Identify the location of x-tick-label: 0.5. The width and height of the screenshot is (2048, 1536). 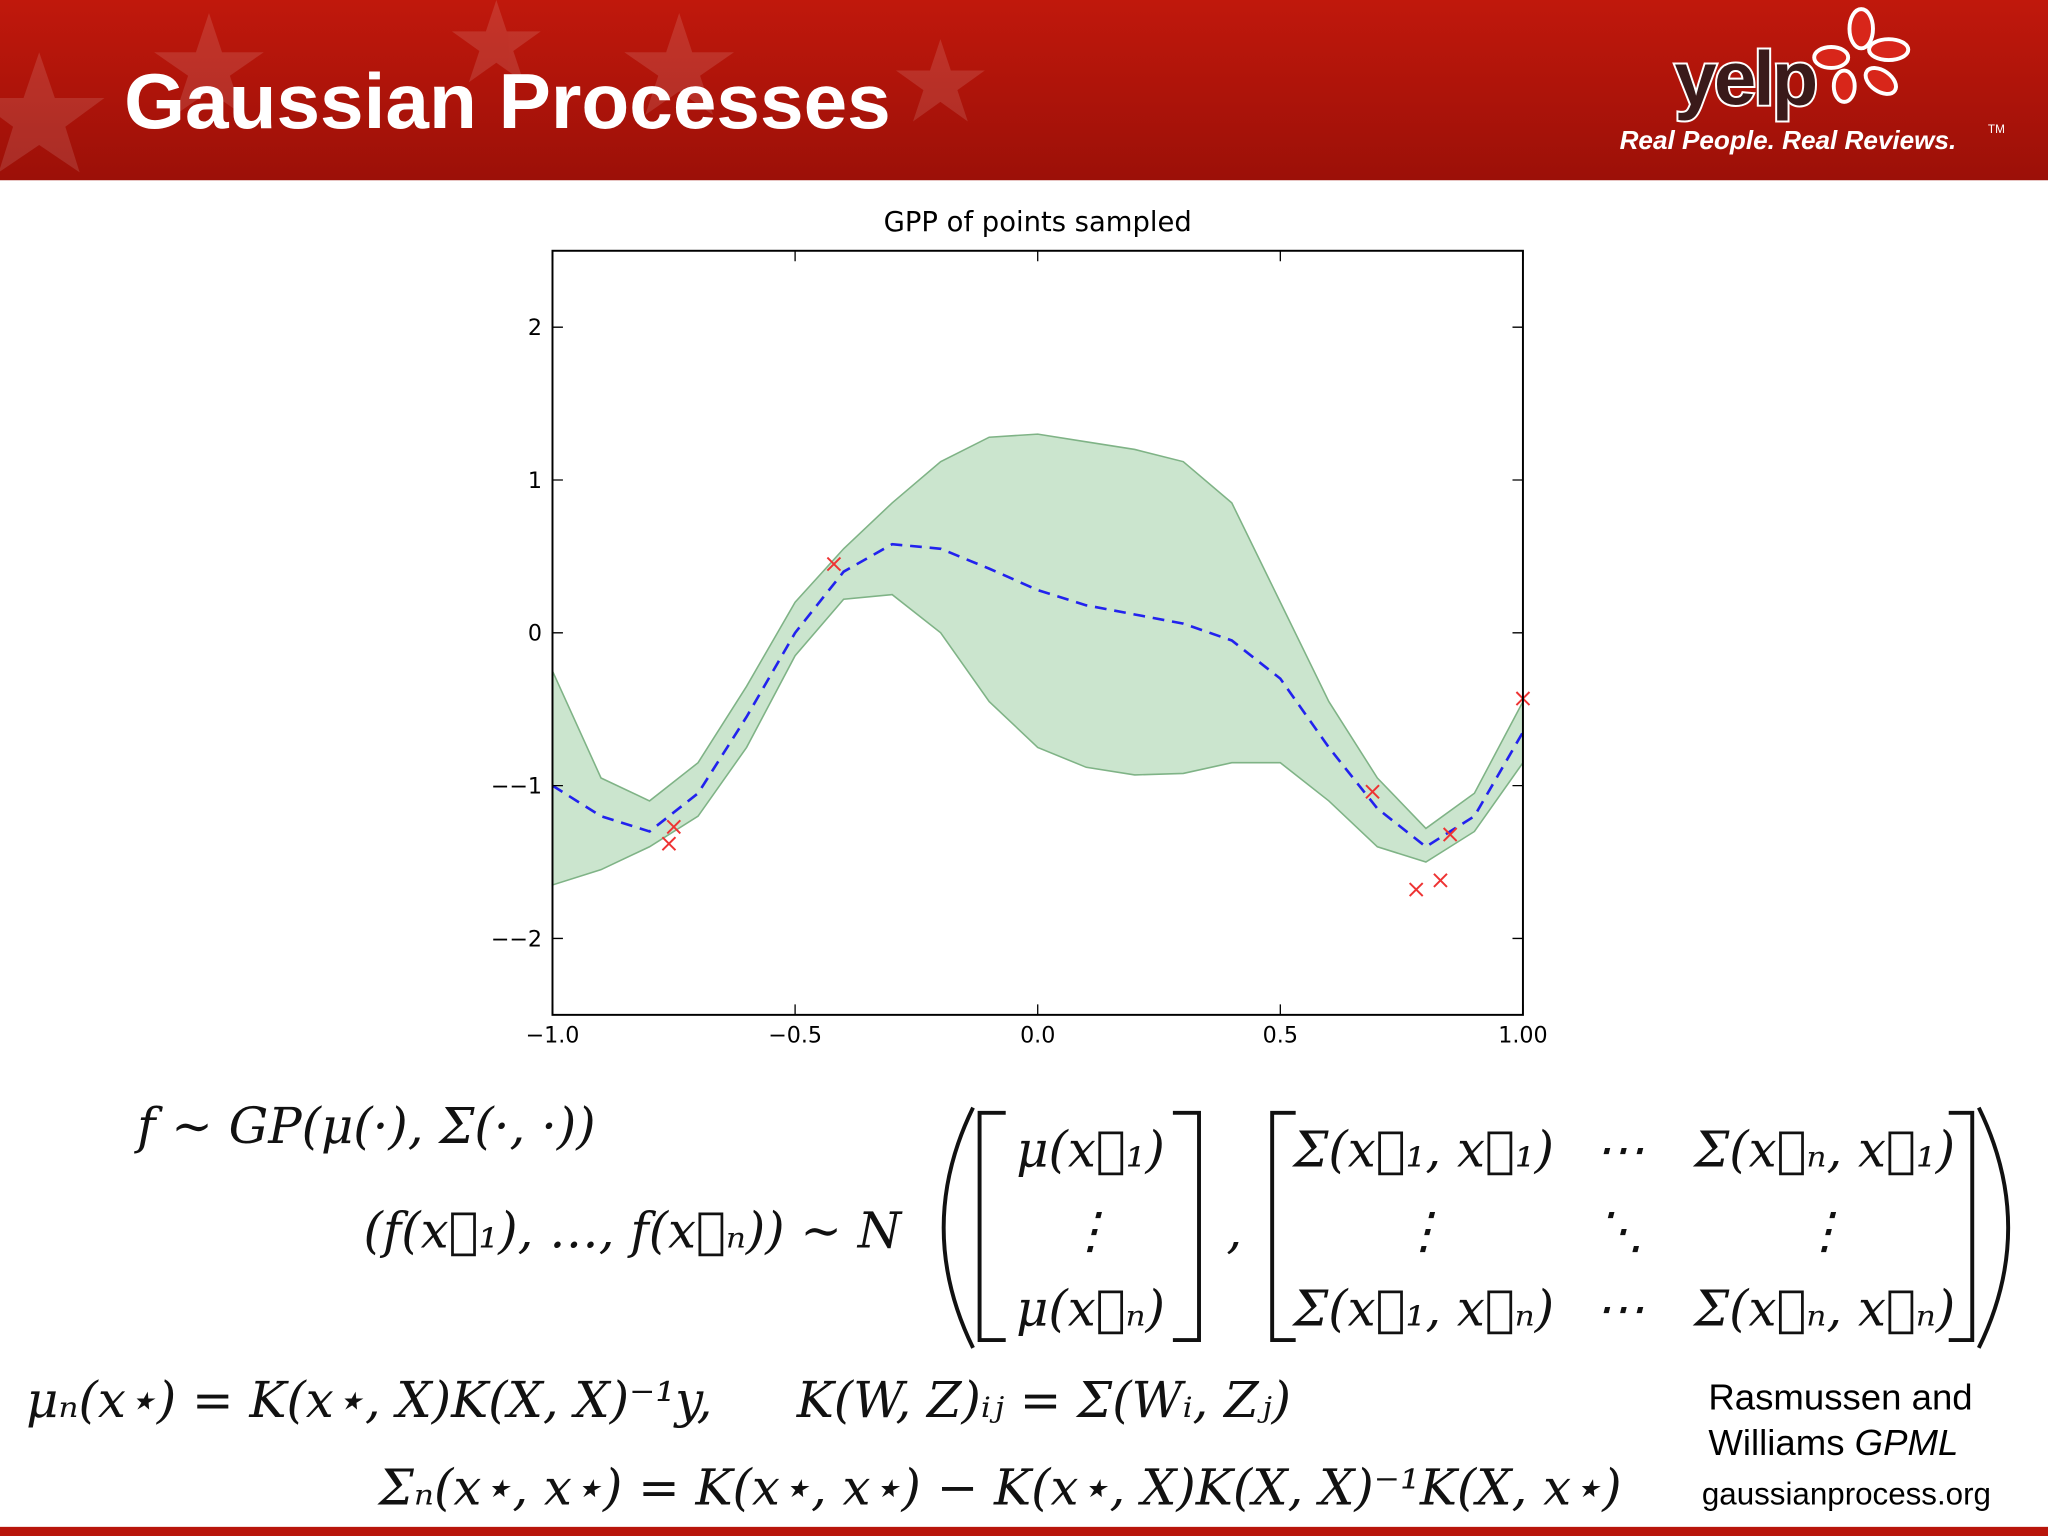
(1280, 1035).